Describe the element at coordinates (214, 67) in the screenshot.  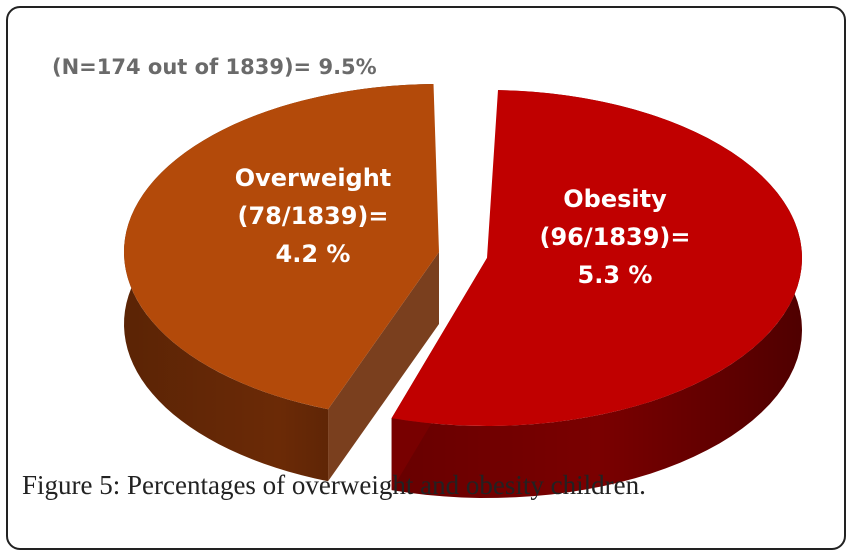
I see `chart-title: (N=174 out of 1839)= 9.5%` at that location.